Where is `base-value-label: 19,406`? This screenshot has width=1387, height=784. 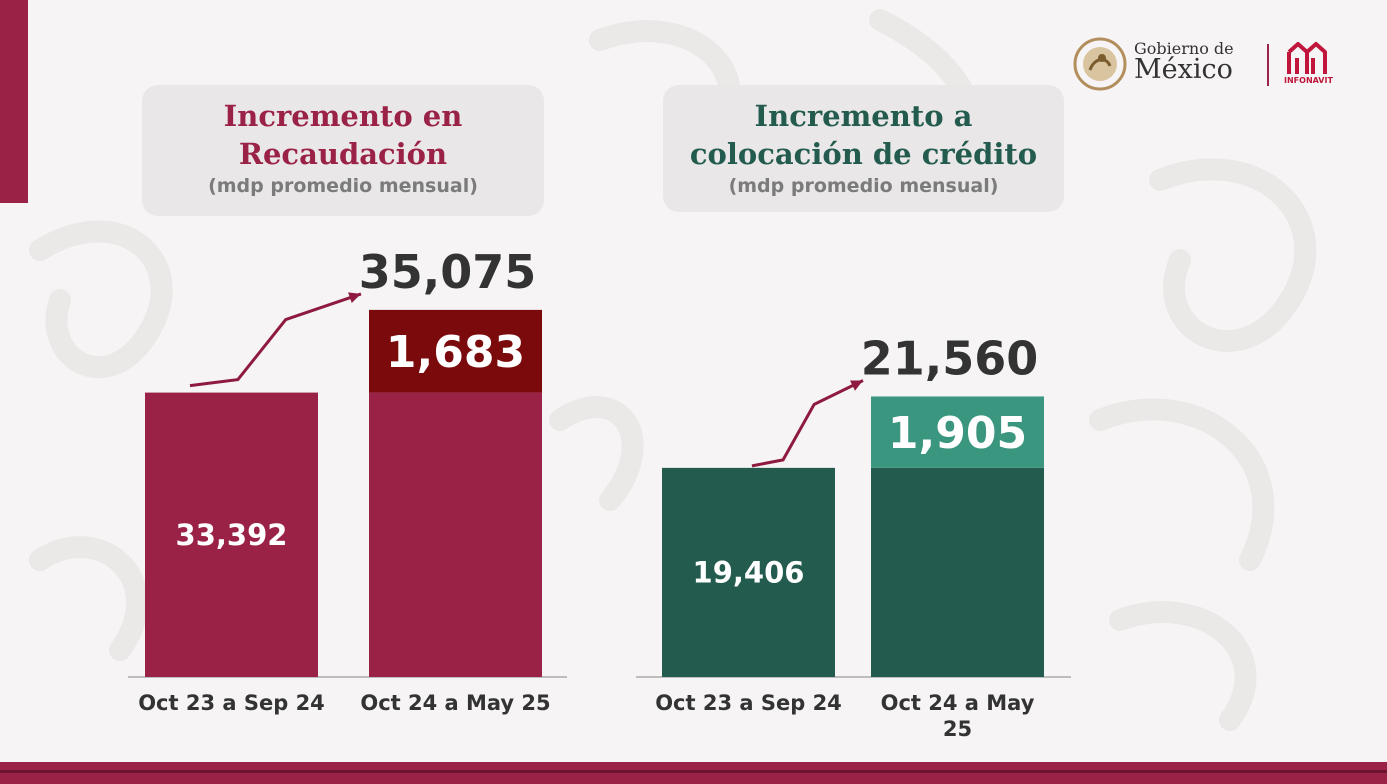
base-value-label: 19,406 is located at coordinates (749, 572).